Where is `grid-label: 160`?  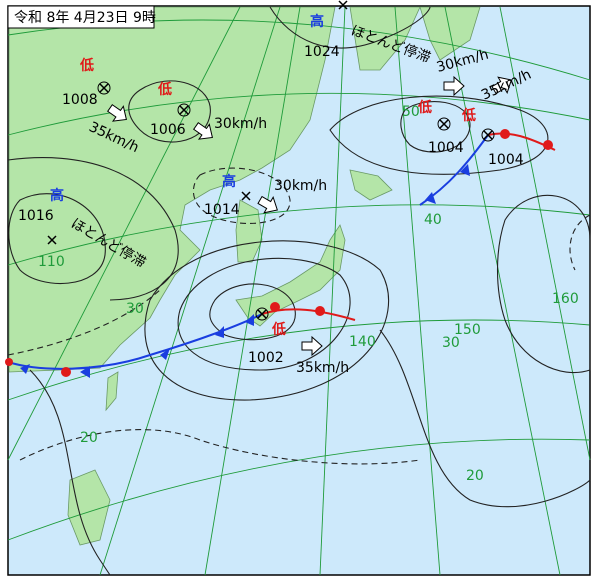
grid-label: 160 is located at coordinates (565, 299).